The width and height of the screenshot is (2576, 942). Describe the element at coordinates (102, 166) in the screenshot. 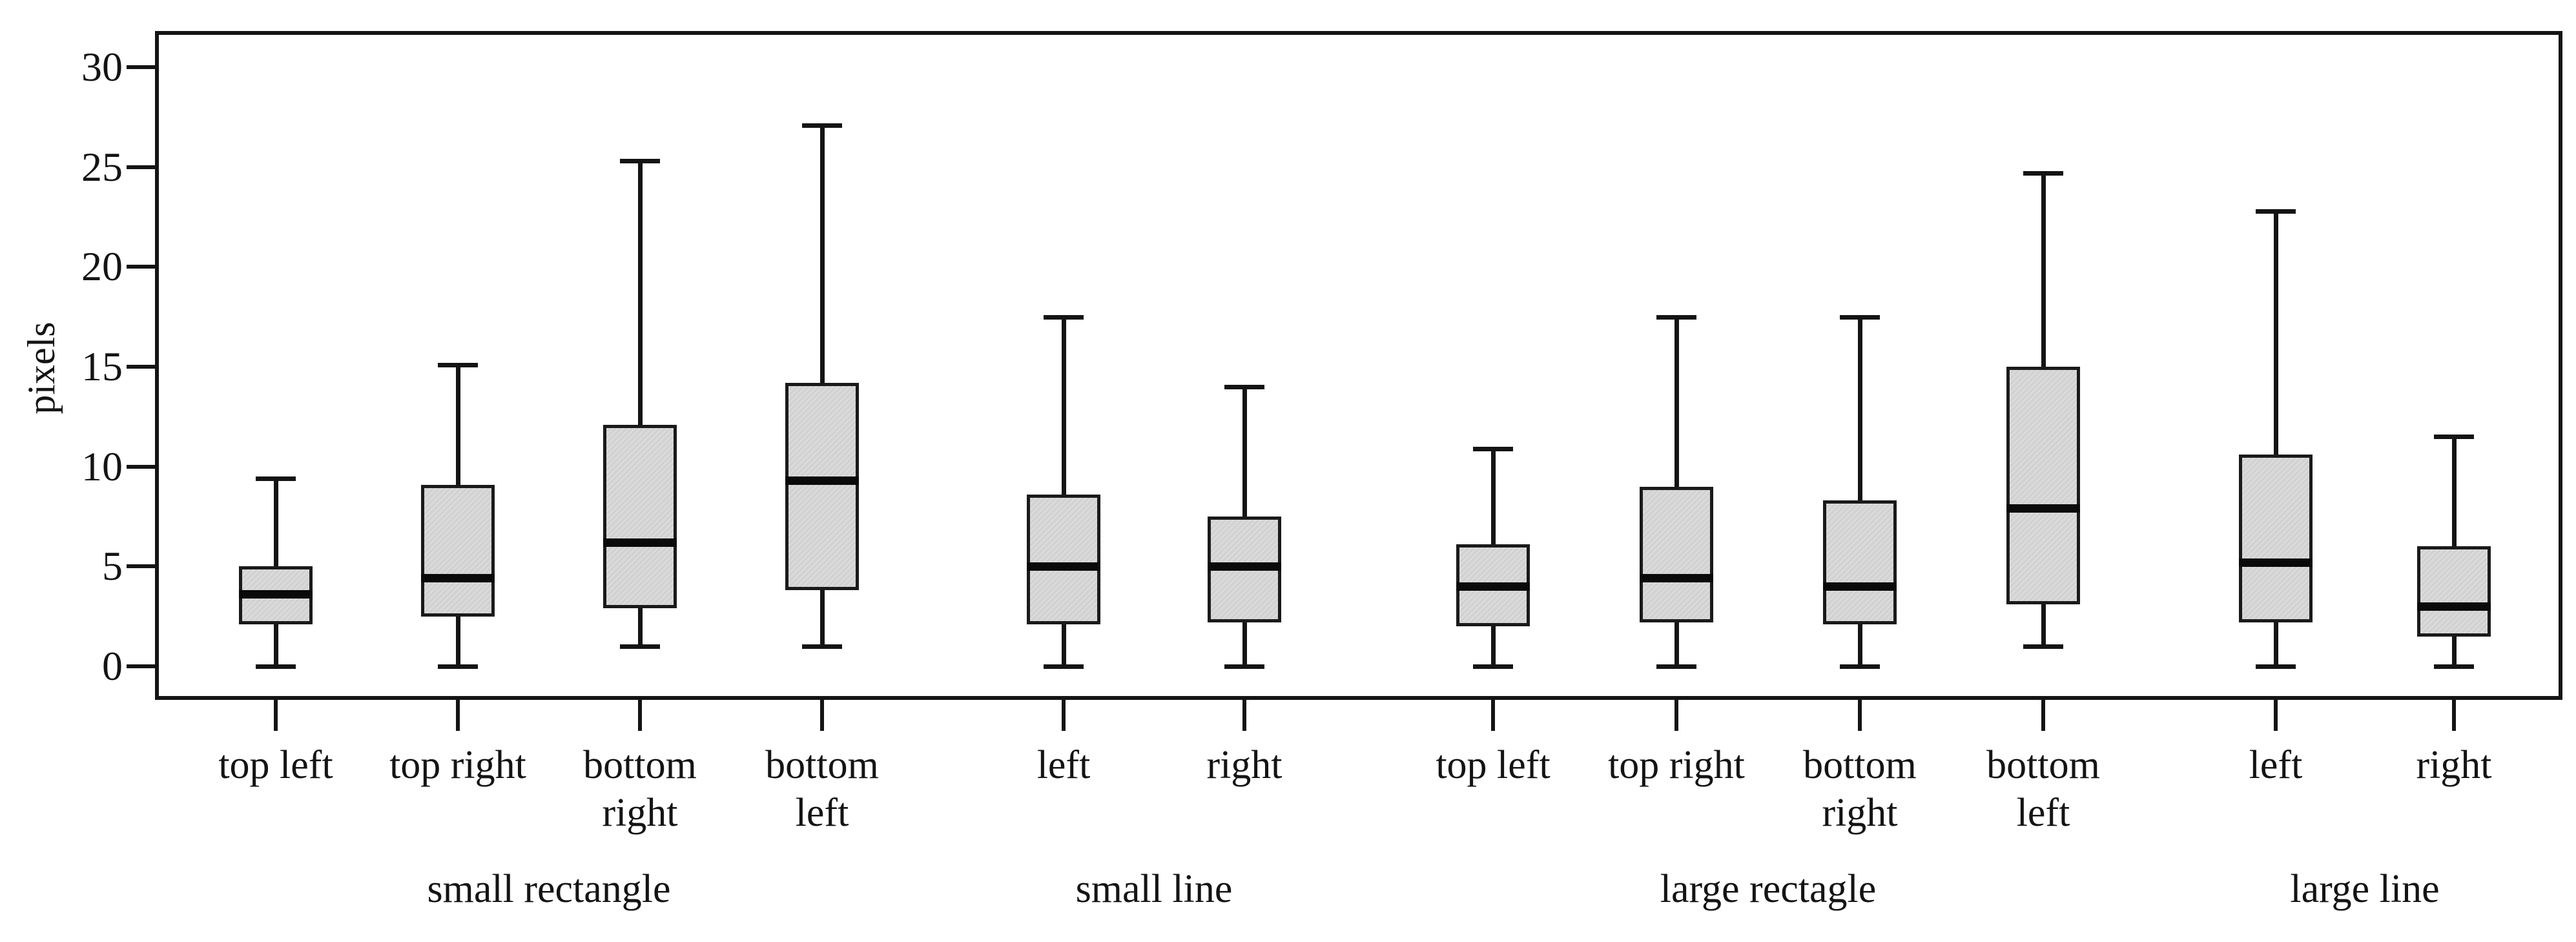

I see `y-tick-label: 25` at that location.